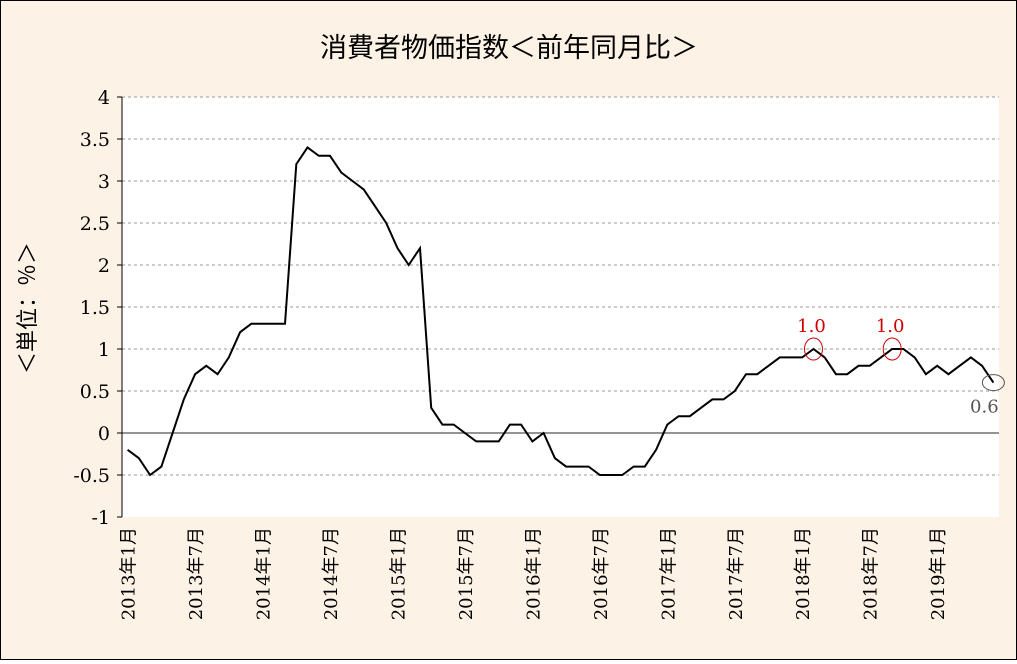  What do you see at coordinates (91, 476) in the screenshot?
I see `y-tick-label: -0.5` at bounding box center [91, 476].